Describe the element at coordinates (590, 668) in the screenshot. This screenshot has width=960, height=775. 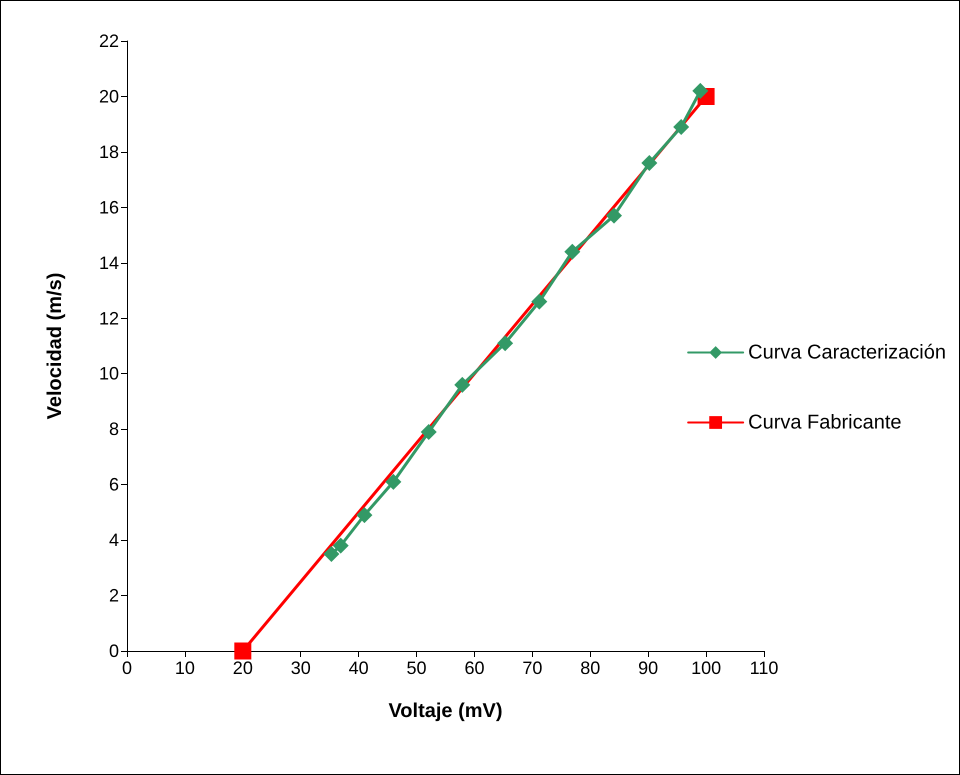
I see `x-tick-label: 80` at that location.